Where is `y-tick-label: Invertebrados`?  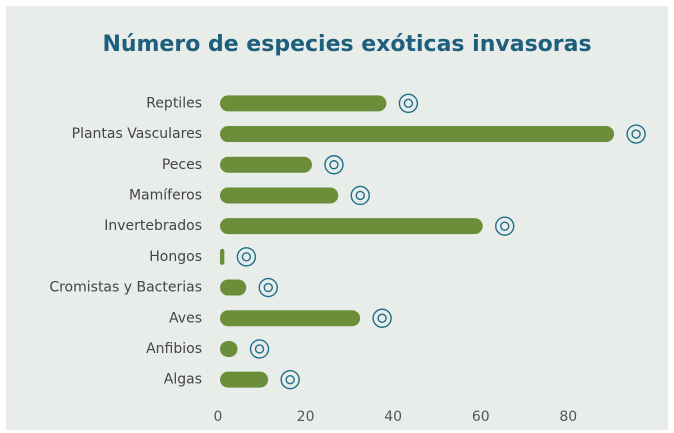
y-tick-label: Invertebrados is located at coordinates (153, 226).